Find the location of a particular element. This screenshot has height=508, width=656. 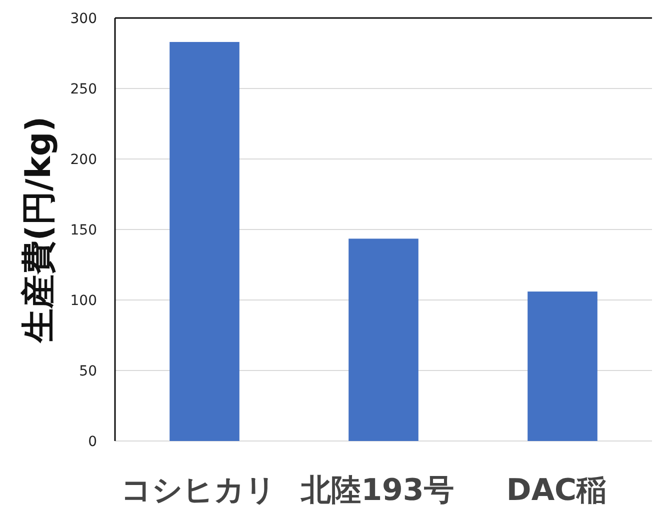

y-tick-label: 0 is located at coordinates (92, 442).